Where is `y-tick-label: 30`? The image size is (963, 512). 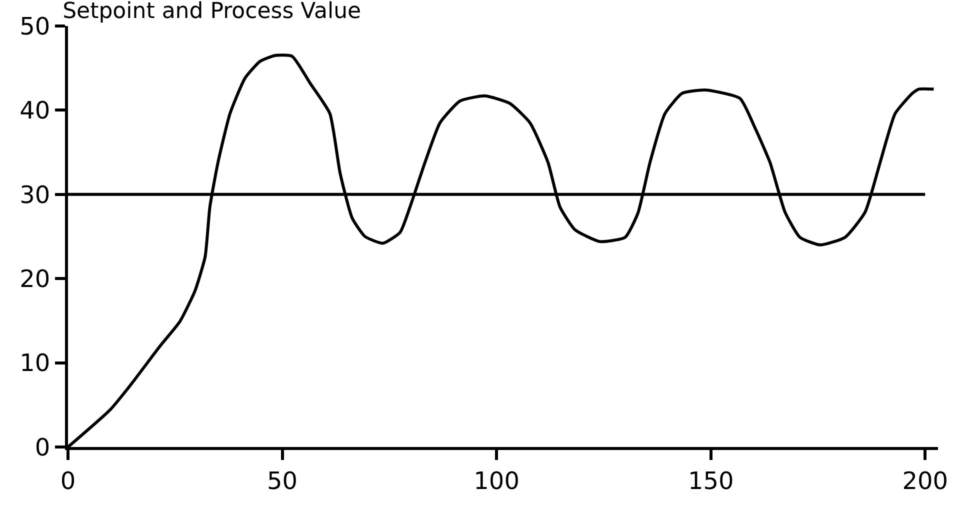 y-tick-label: 30 is located at coordinates (35, 194).